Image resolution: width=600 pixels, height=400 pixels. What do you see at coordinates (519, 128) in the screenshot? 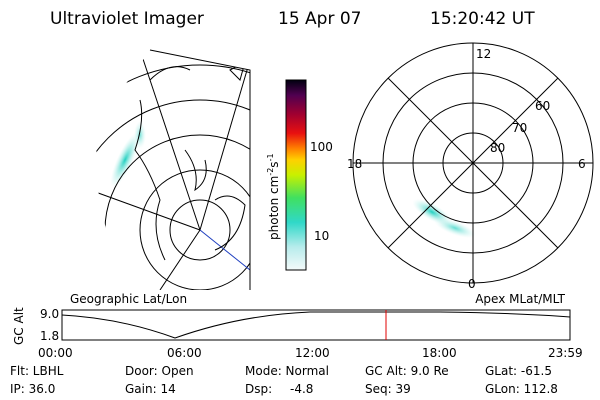
I see `lat-label: 70` at bounding box center [519, 128].